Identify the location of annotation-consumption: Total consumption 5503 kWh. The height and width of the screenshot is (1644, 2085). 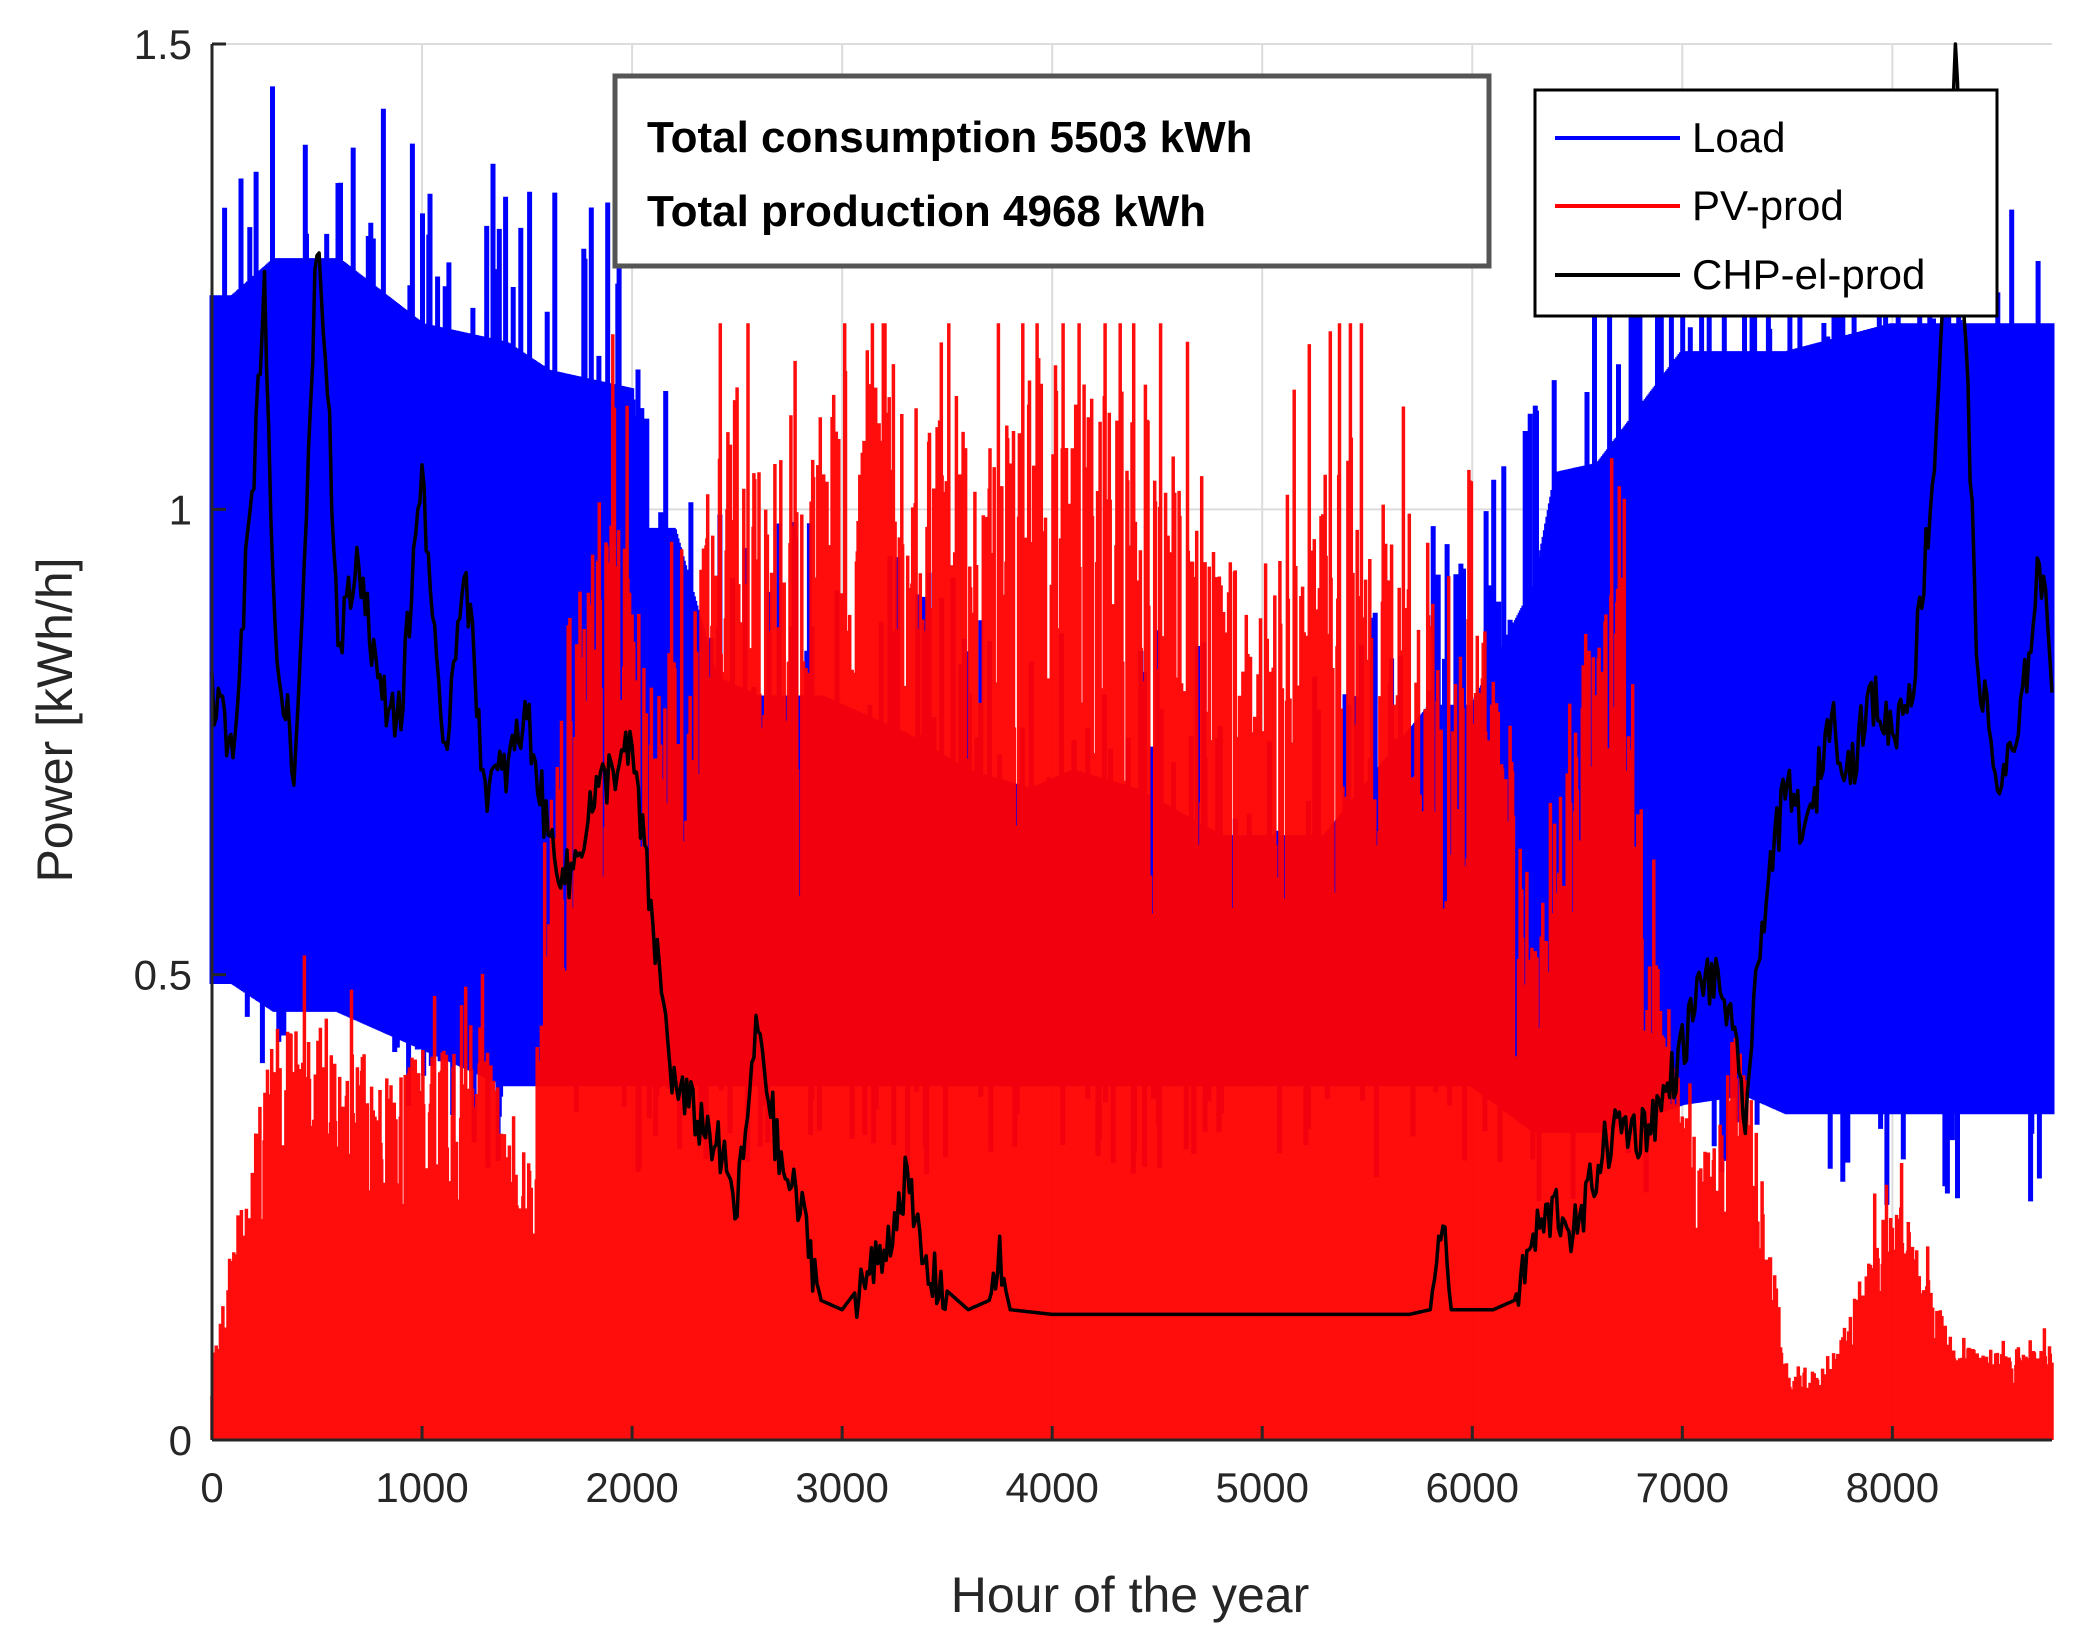
(949, 137).